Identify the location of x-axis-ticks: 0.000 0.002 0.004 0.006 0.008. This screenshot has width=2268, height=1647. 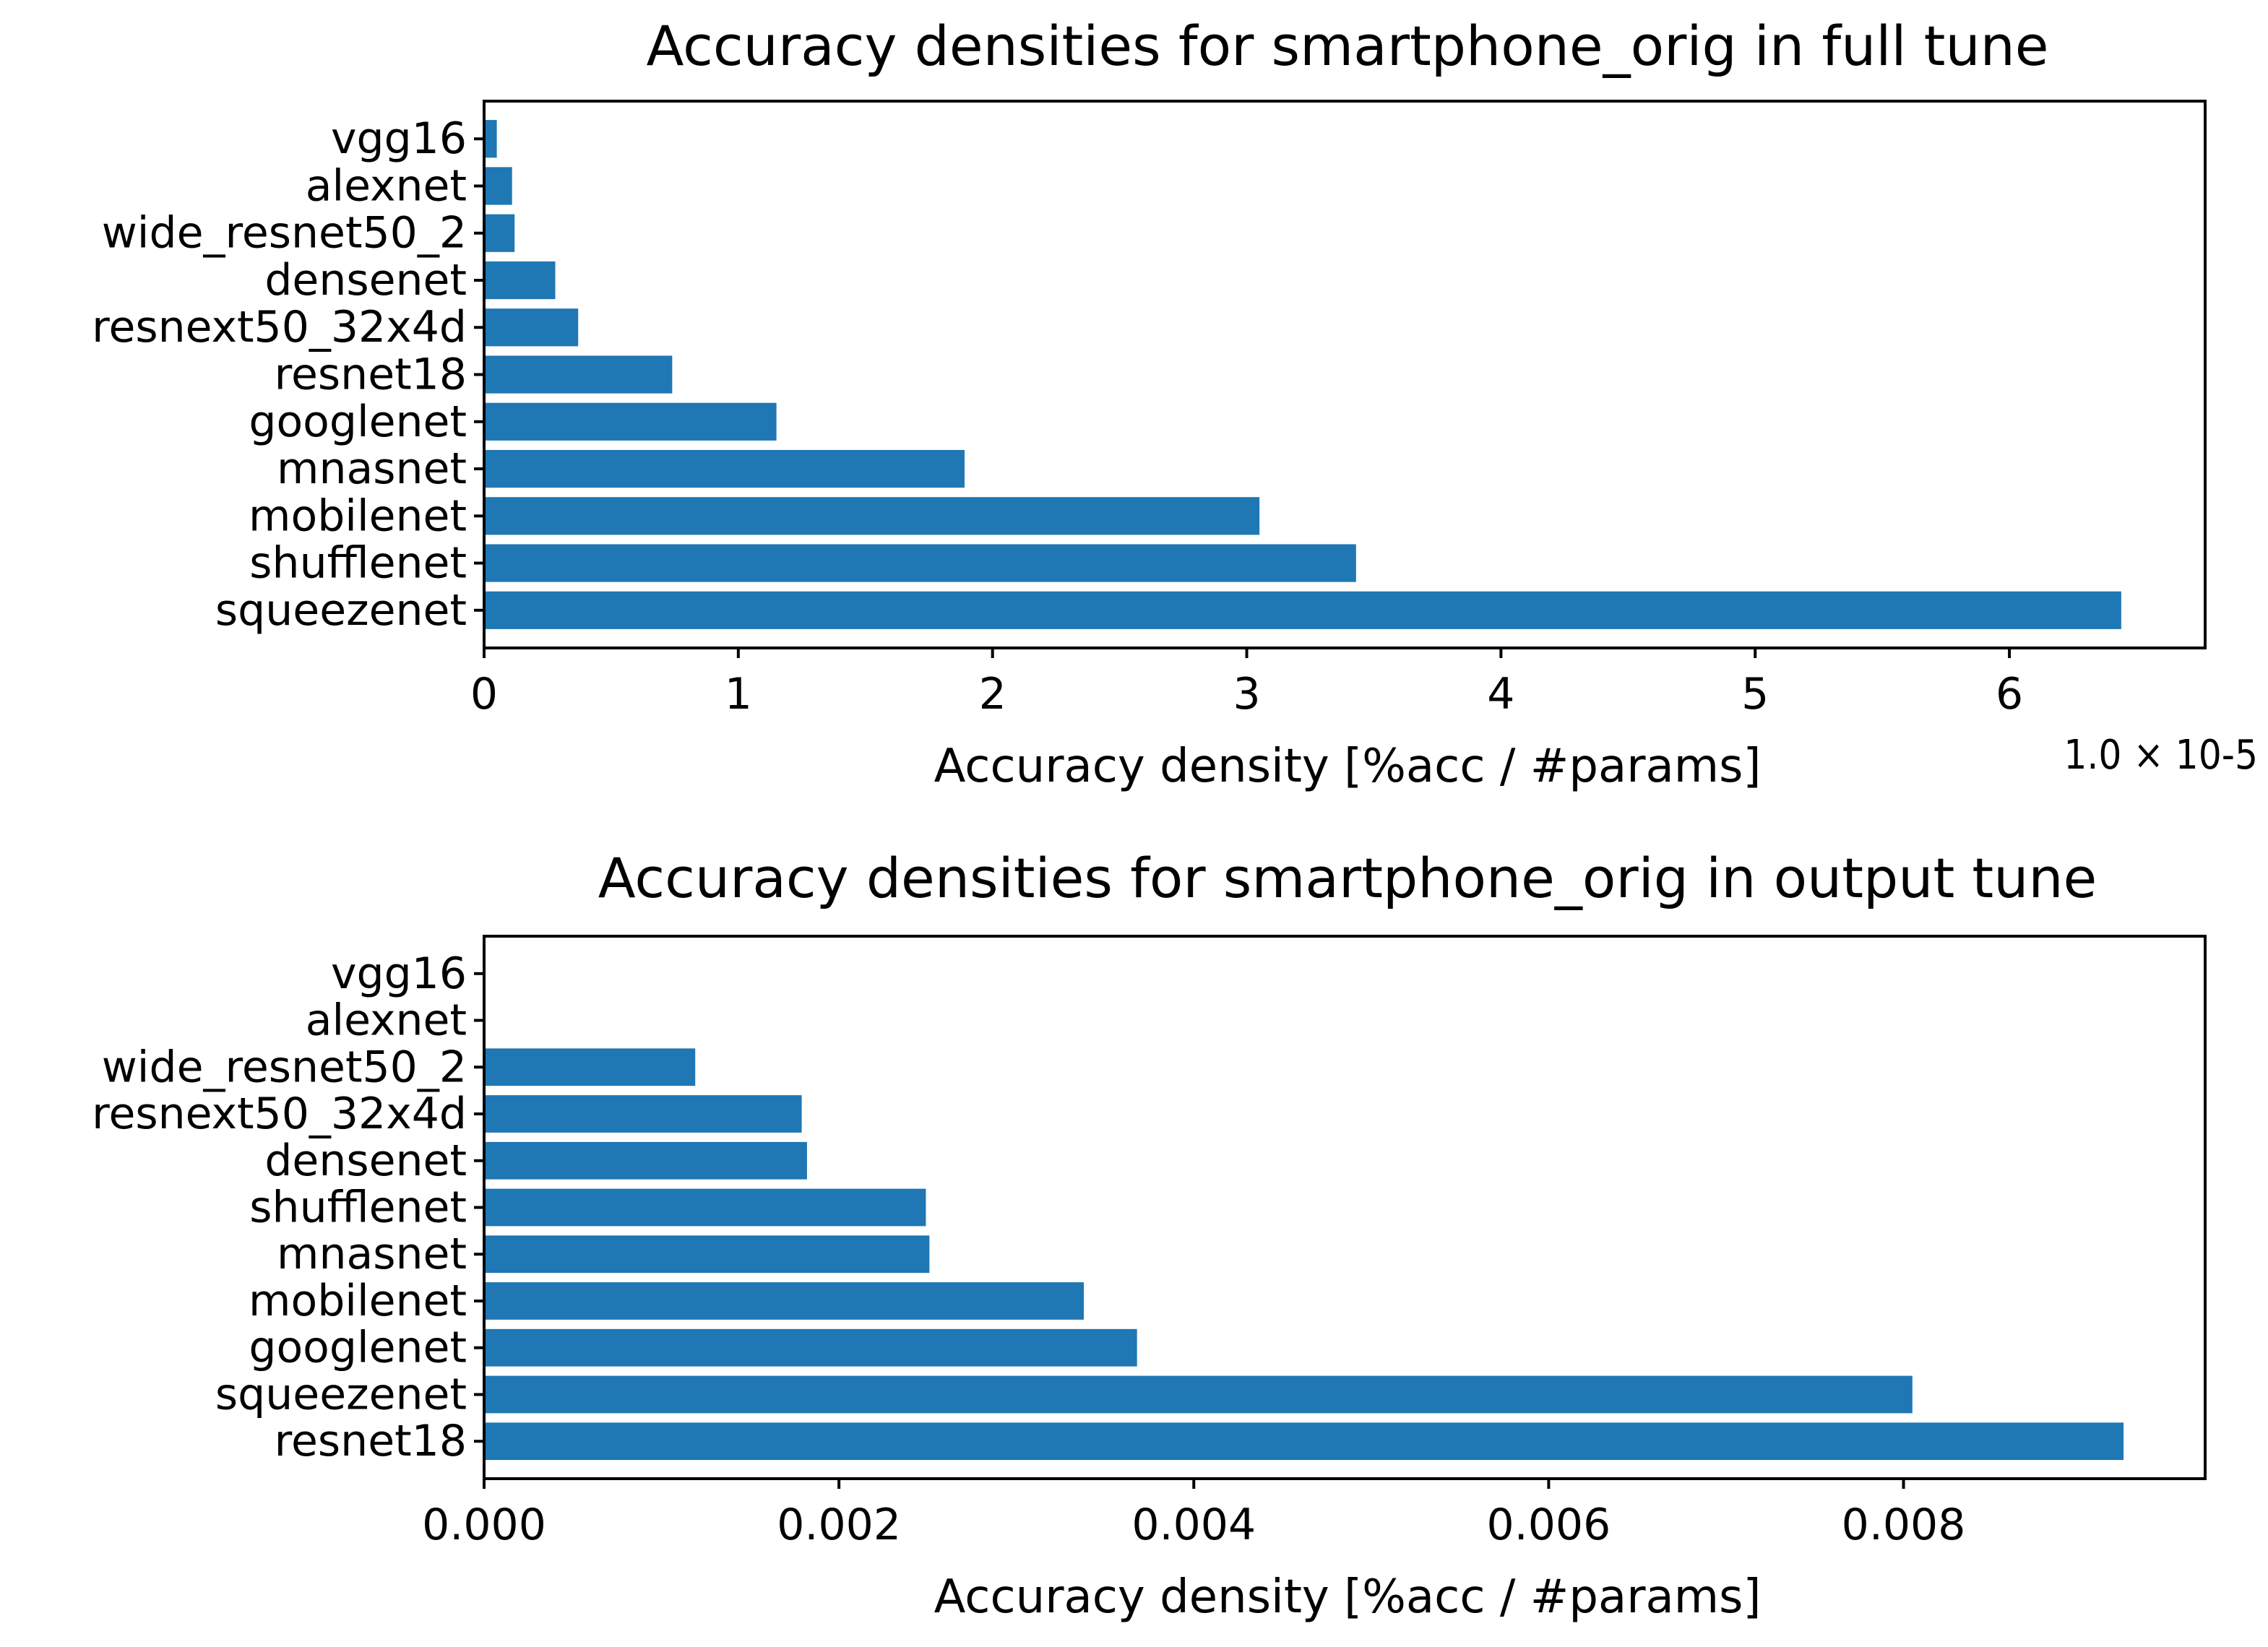
(1193, 1514).